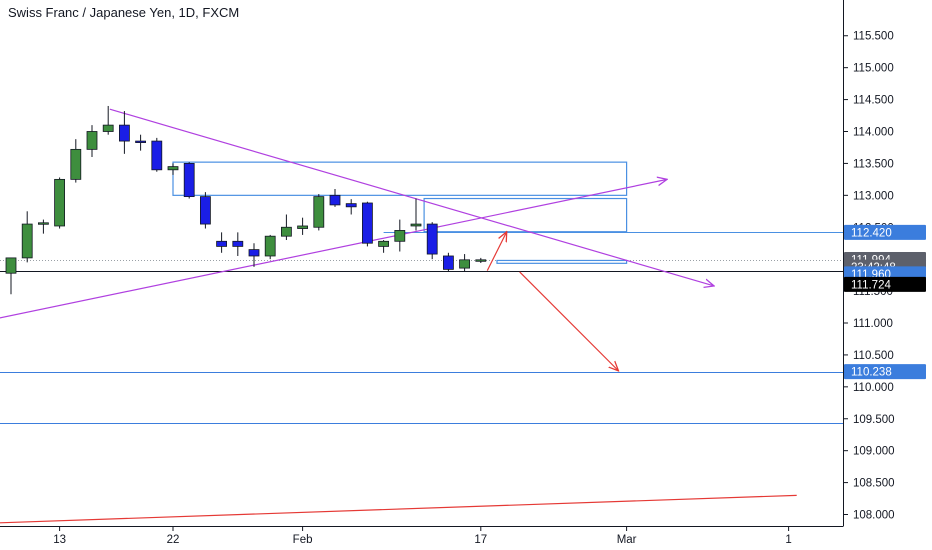  I want to click on chart-title: Swiss Franc / Japanese Yen, 1D, FXCM, so click(124, 12).